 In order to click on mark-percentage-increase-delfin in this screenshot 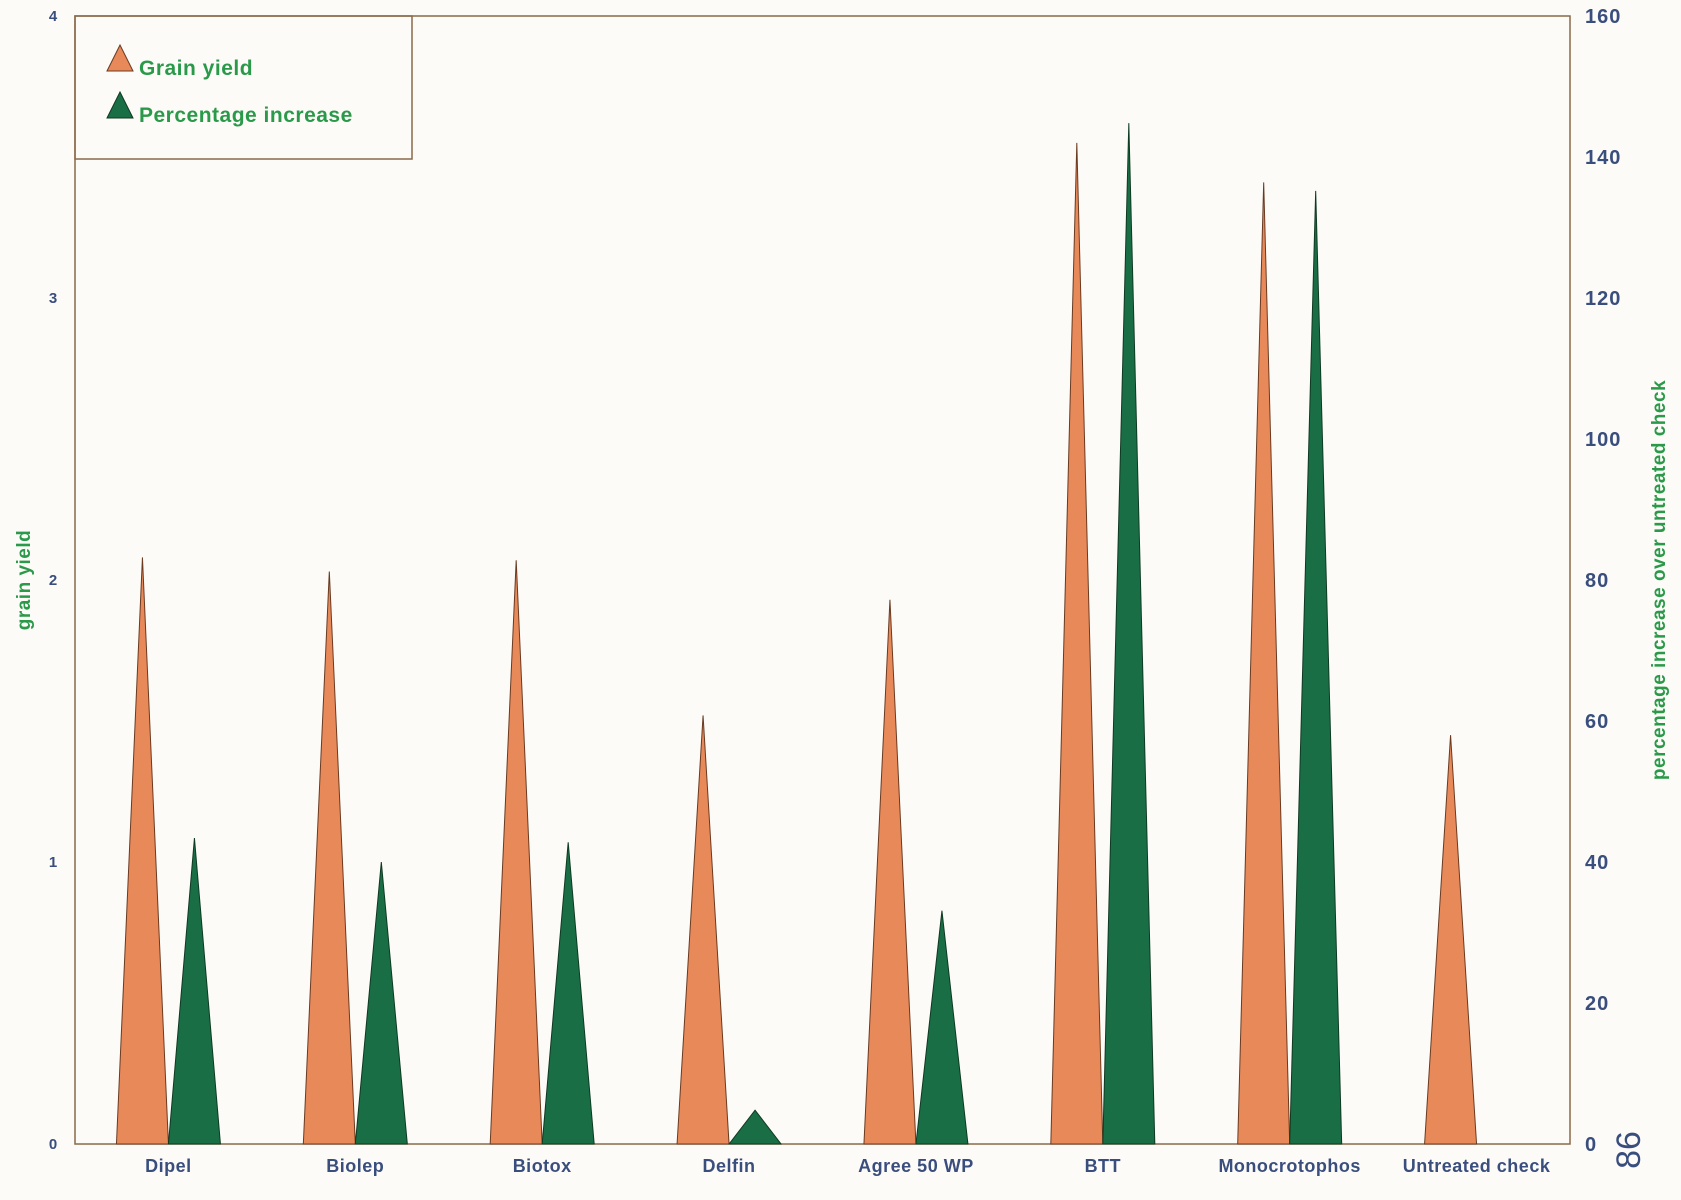, I will do `click(755, 1127)`.